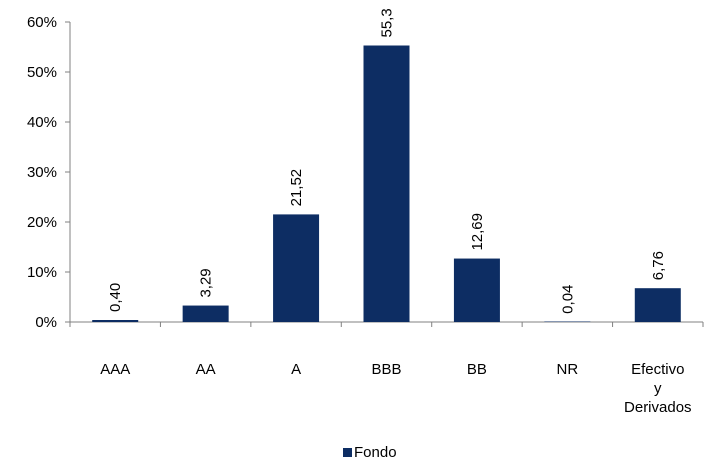 The width and height of the screenshot is (719, 463). I want to click on data-label: 3,29, so click(206, 282).